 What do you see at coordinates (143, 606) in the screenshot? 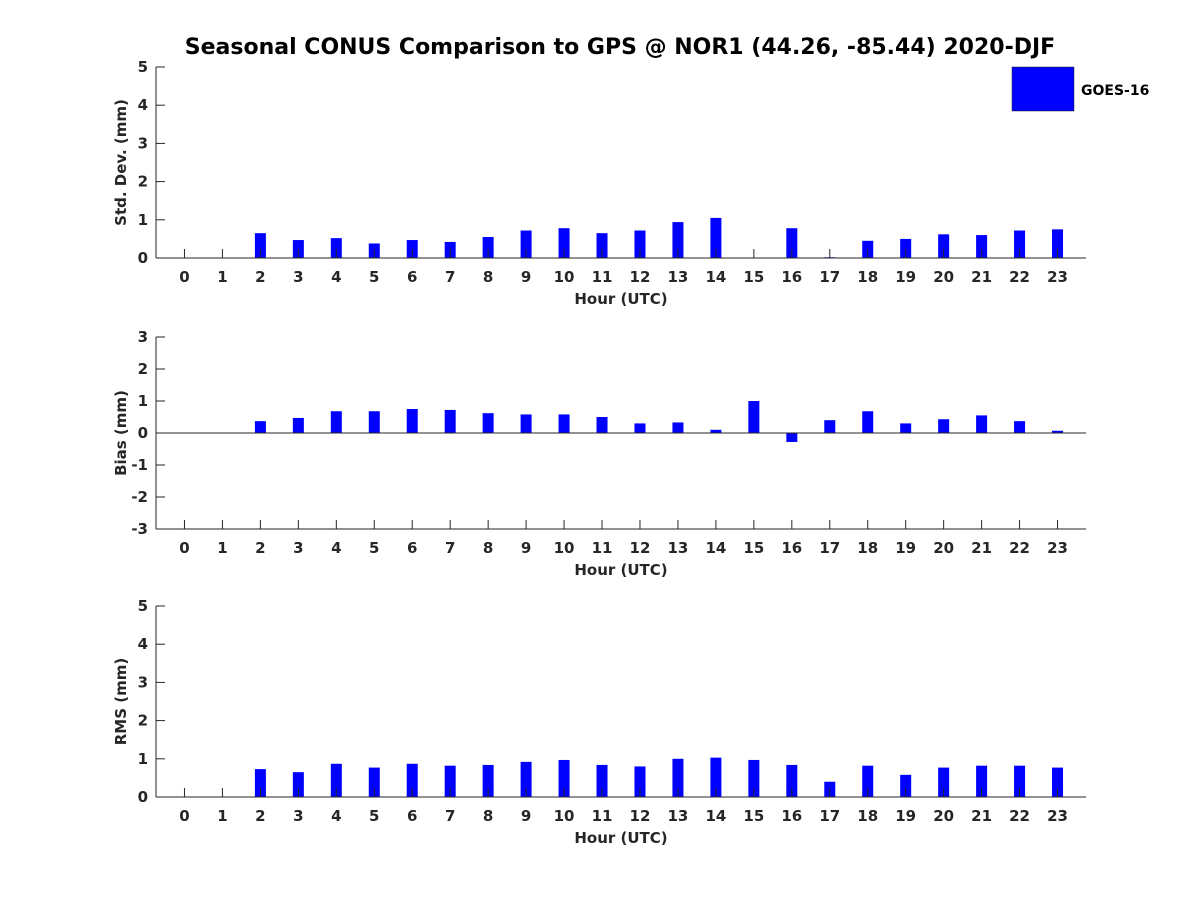
I see `y-tick-label: 5` at bounding box center [143, 606].